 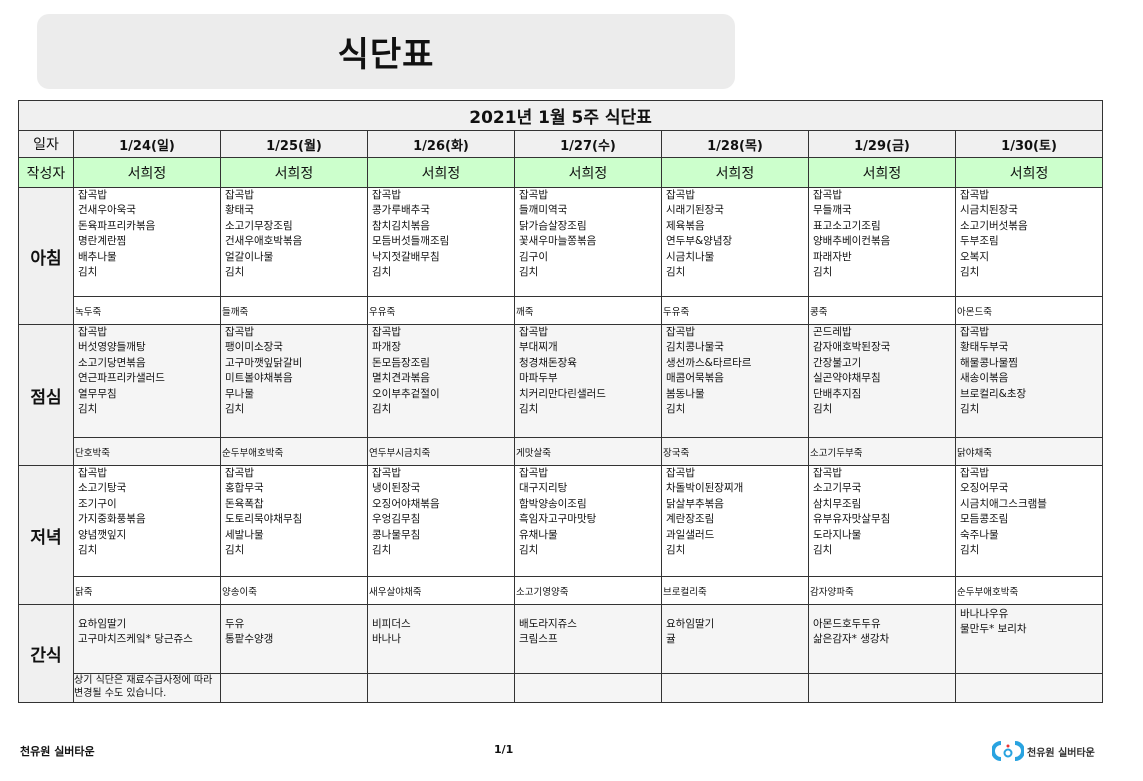 What do you see at coordinates (735, 381) in the screenshot?
I see `menu-cell: 잡곡밥 김치콩나물국 생선까스&타르타르 매콤어묵볶음 봄동나물 김치` at bounding box center [735, 381].